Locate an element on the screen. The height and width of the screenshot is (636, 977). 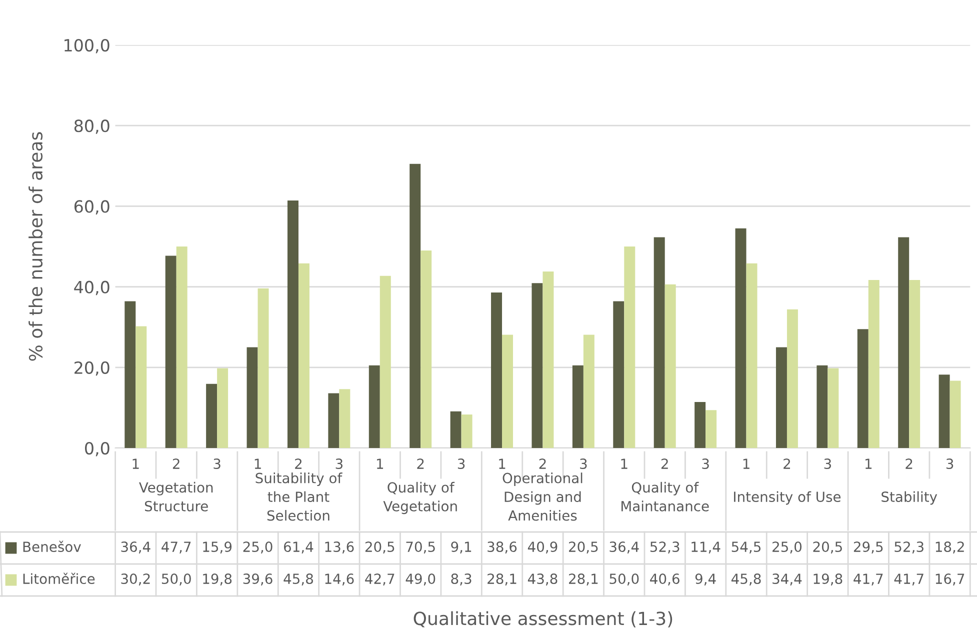
text: Intensity of Use is located at coordinates (787, 498).